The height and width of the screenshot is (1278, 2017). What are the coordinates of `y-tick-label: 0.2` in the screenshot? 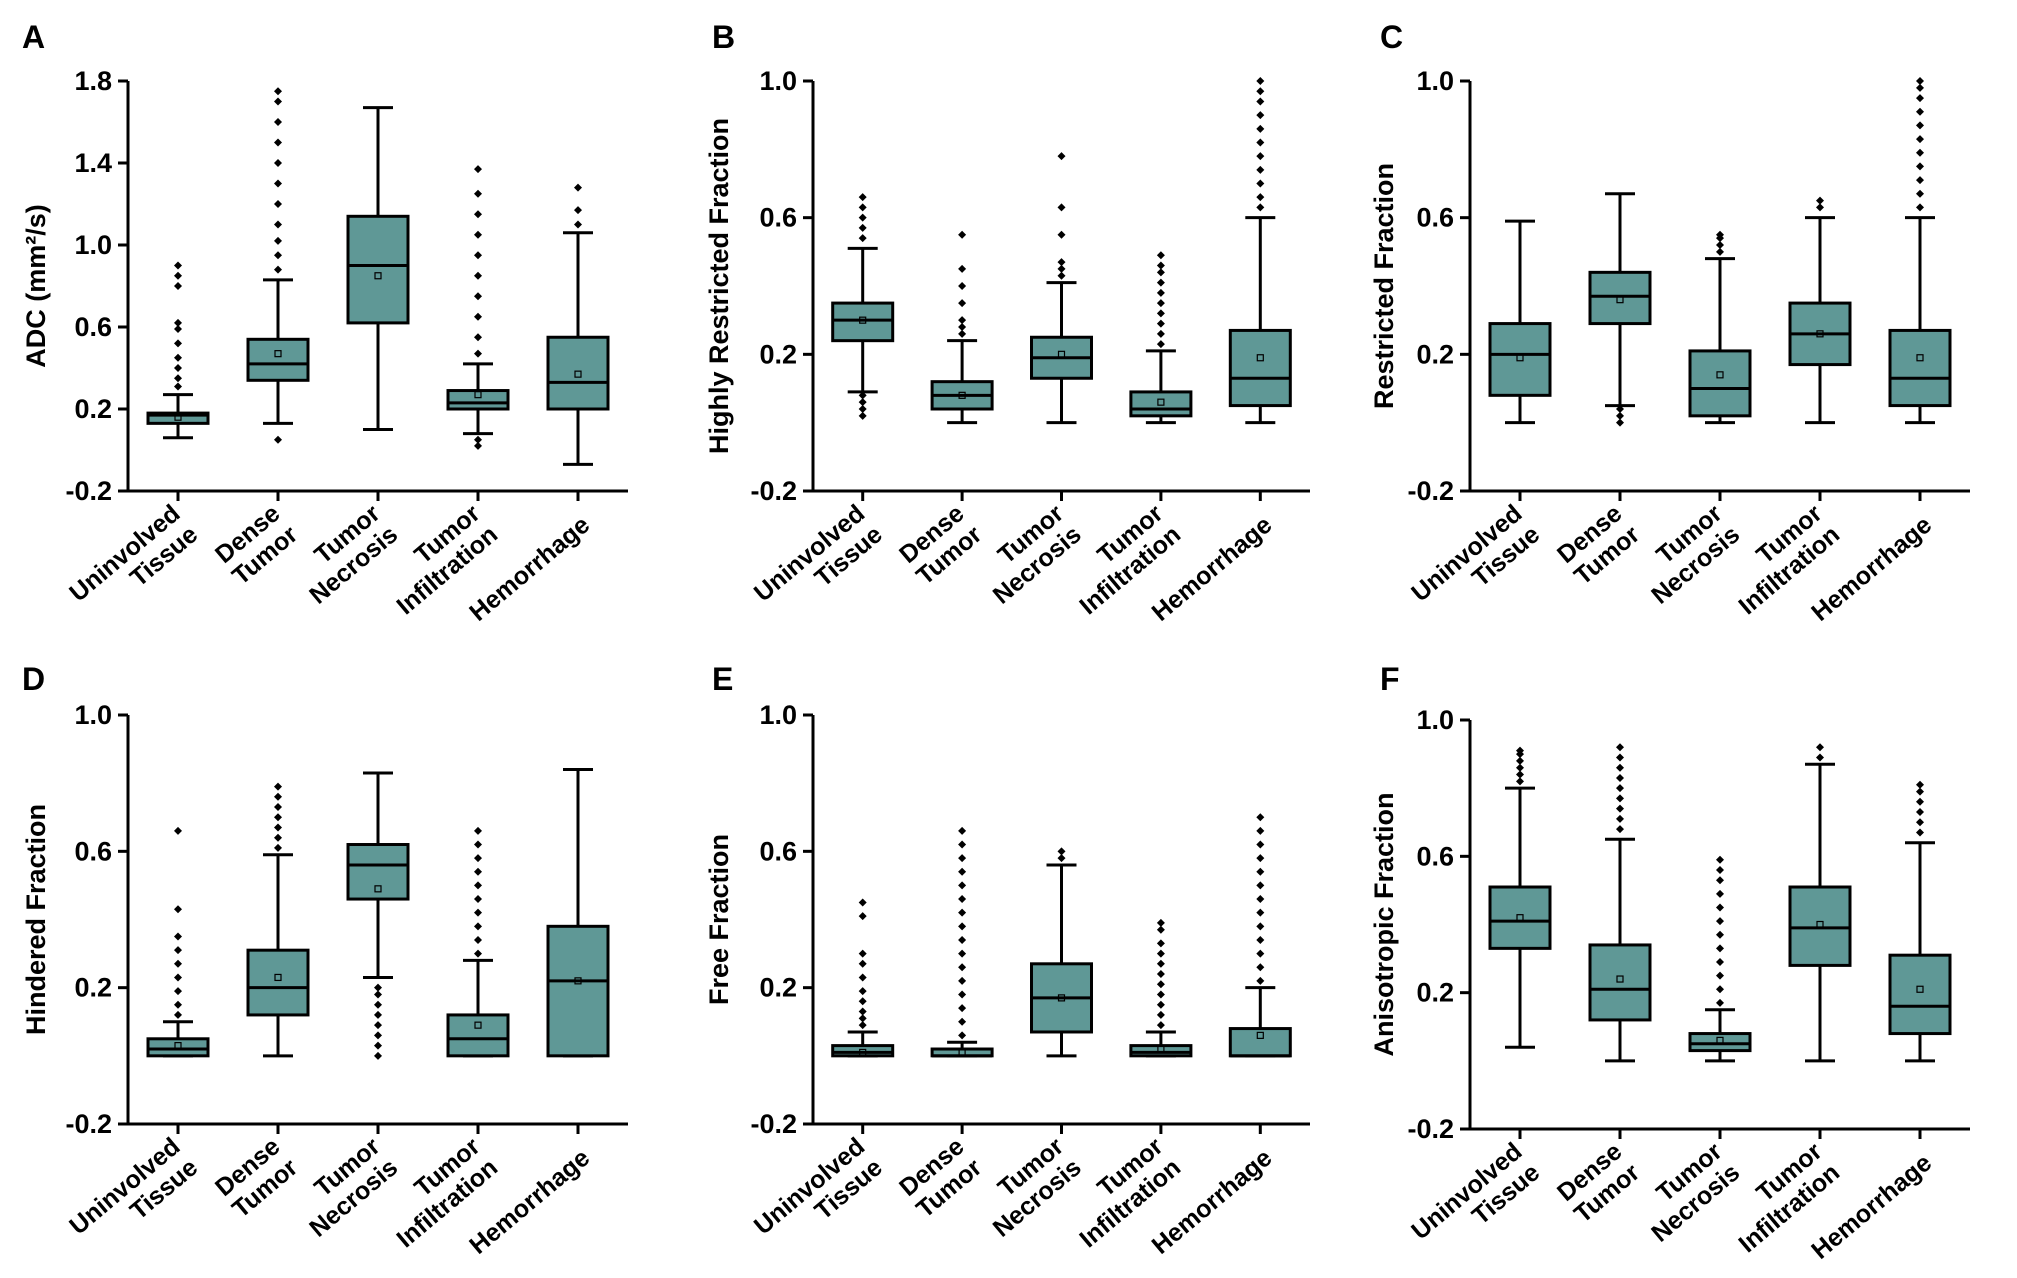 It's located at (93, 988).